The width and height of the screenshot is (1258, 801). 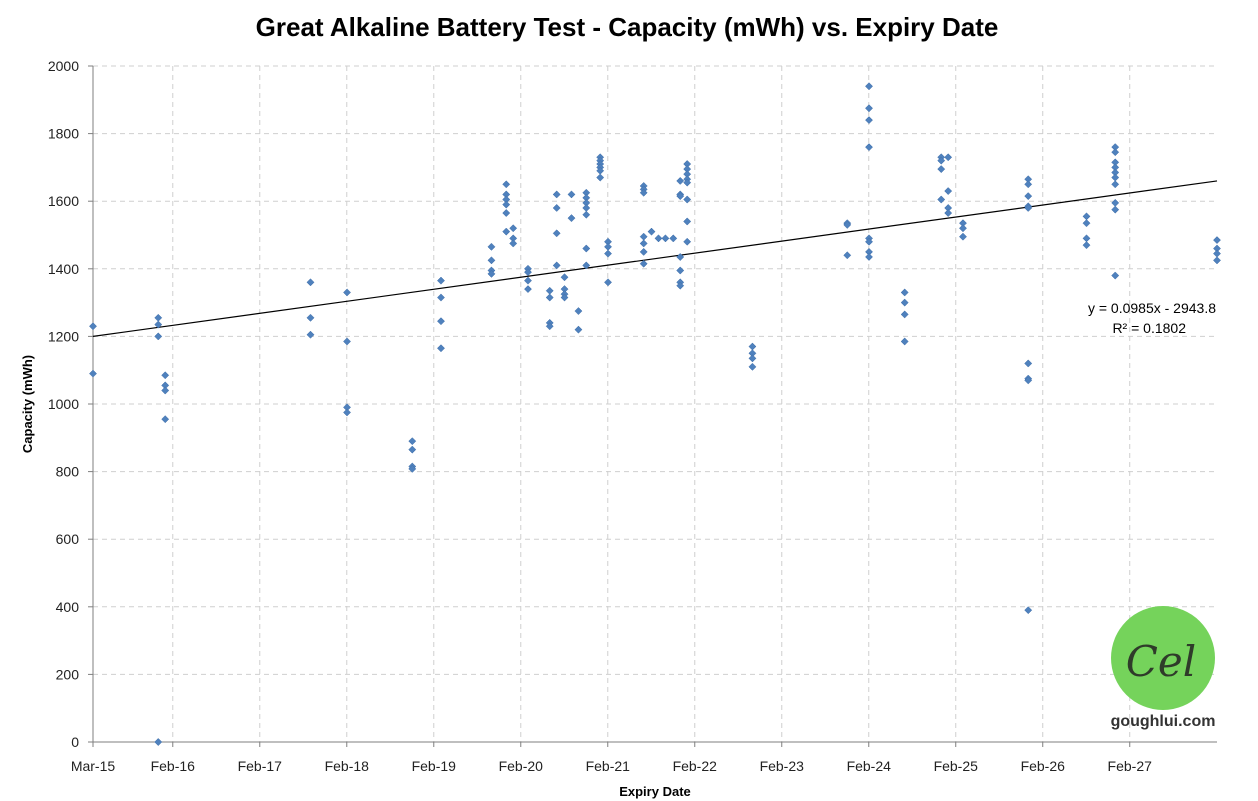 What do you see at coordinates (63, 201) in the screenshot?
I see `y-tick-label: 1600` at bounding box center [63, 201].